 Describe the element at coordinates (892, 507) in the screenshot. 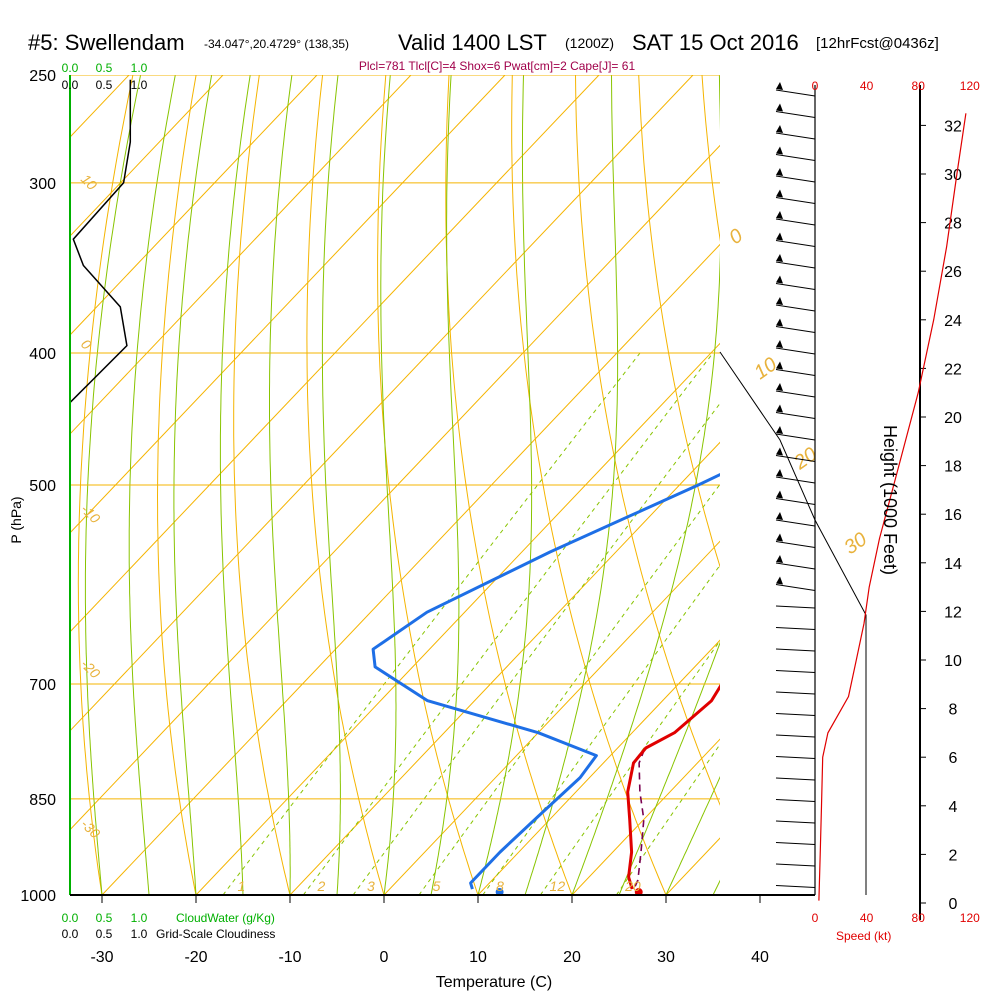

I see `wind-speed-line` at that location.